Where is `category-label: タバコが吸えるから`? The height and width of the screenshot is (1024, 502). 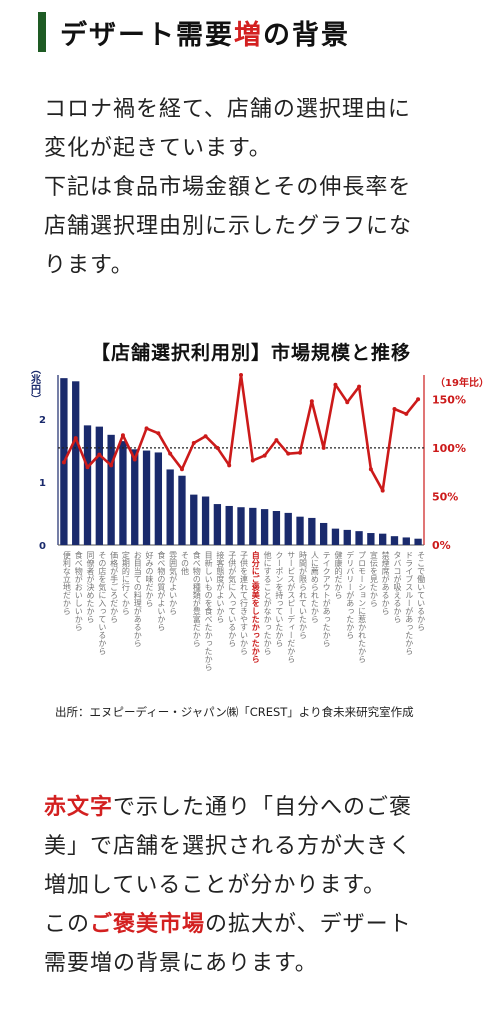 category-label: タバコが吸えるから is located at coordinates (397, 587).